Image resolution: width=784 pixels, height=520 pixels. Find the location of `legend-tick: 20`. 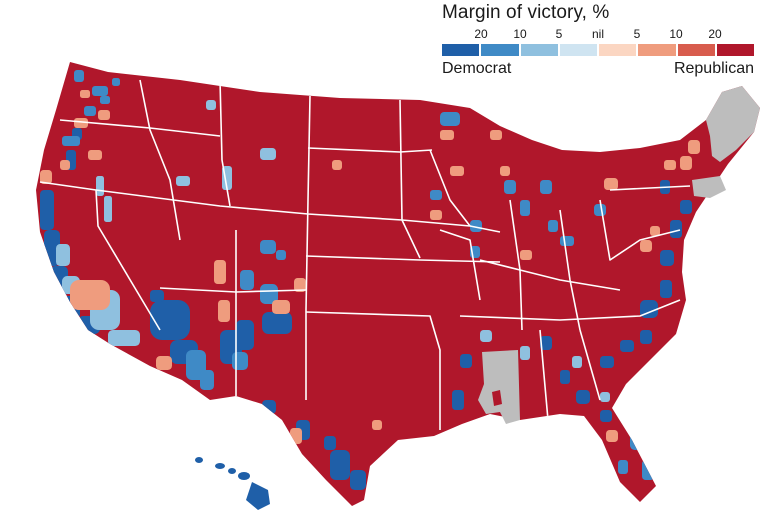

legend-tick: 20 is located at coordinates (481, 34).